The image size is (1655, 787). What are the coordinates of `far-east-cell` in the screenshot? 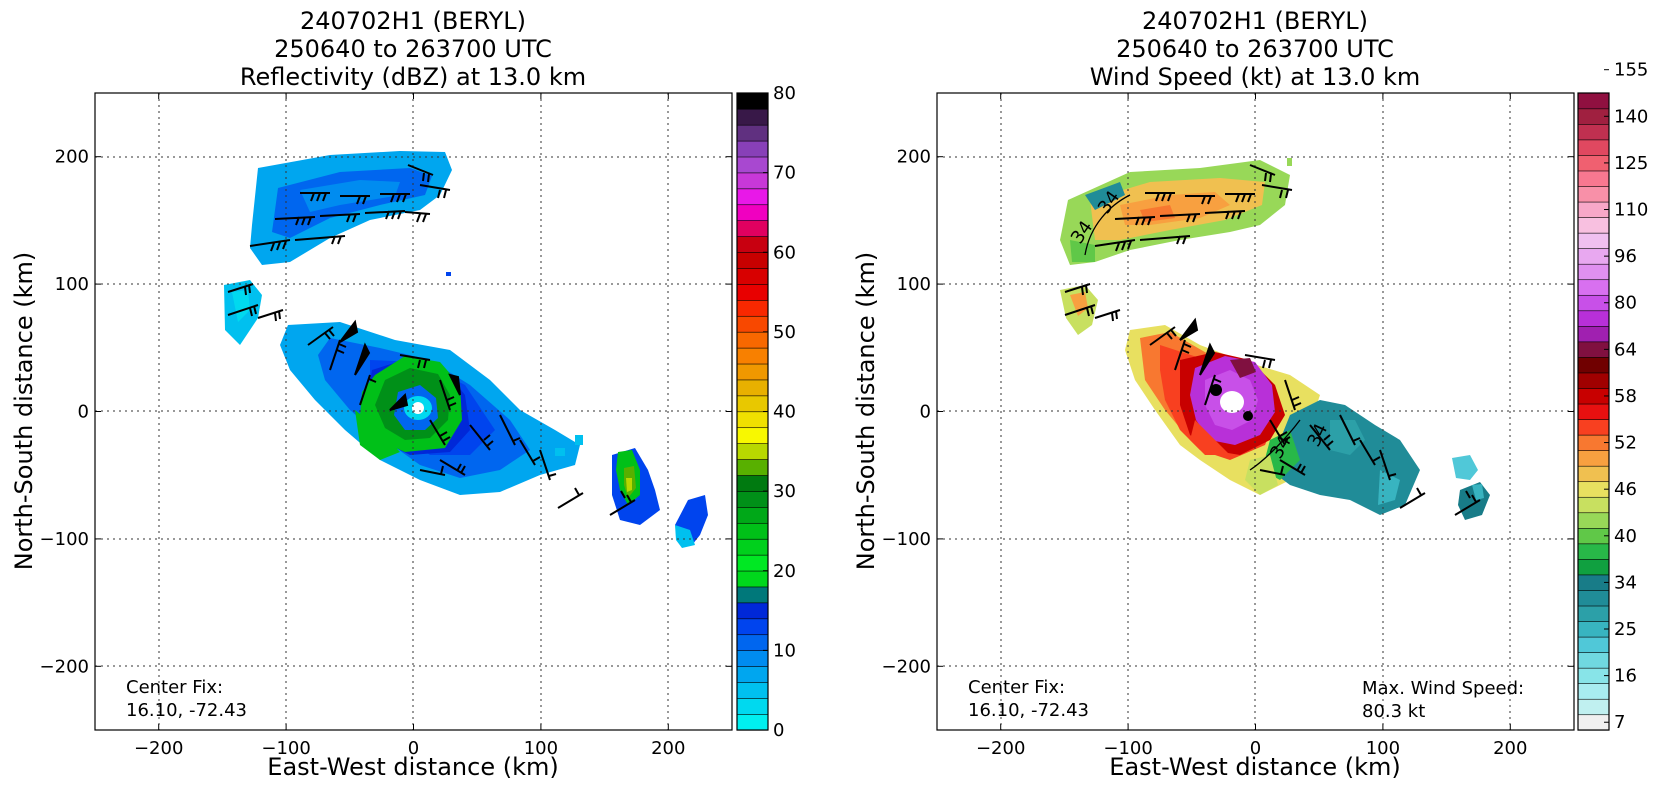 It's located at (1471, 487).